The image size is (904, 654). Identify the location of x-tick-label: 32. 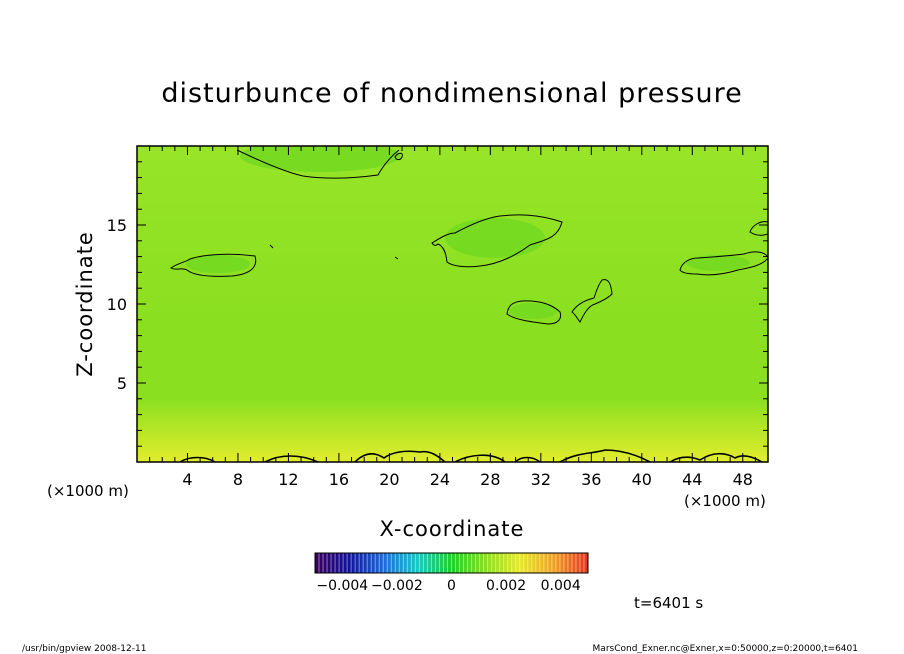
(541, 479).